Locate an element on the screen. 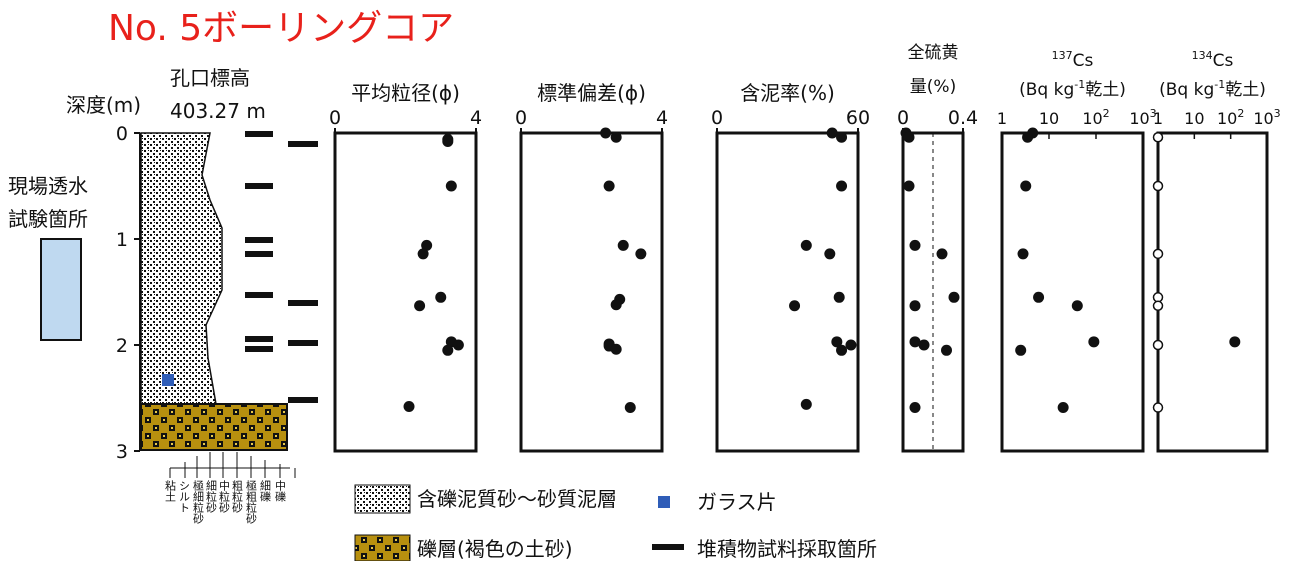  panel-title-line2: 量(%) is located at coordinates (933, 87).